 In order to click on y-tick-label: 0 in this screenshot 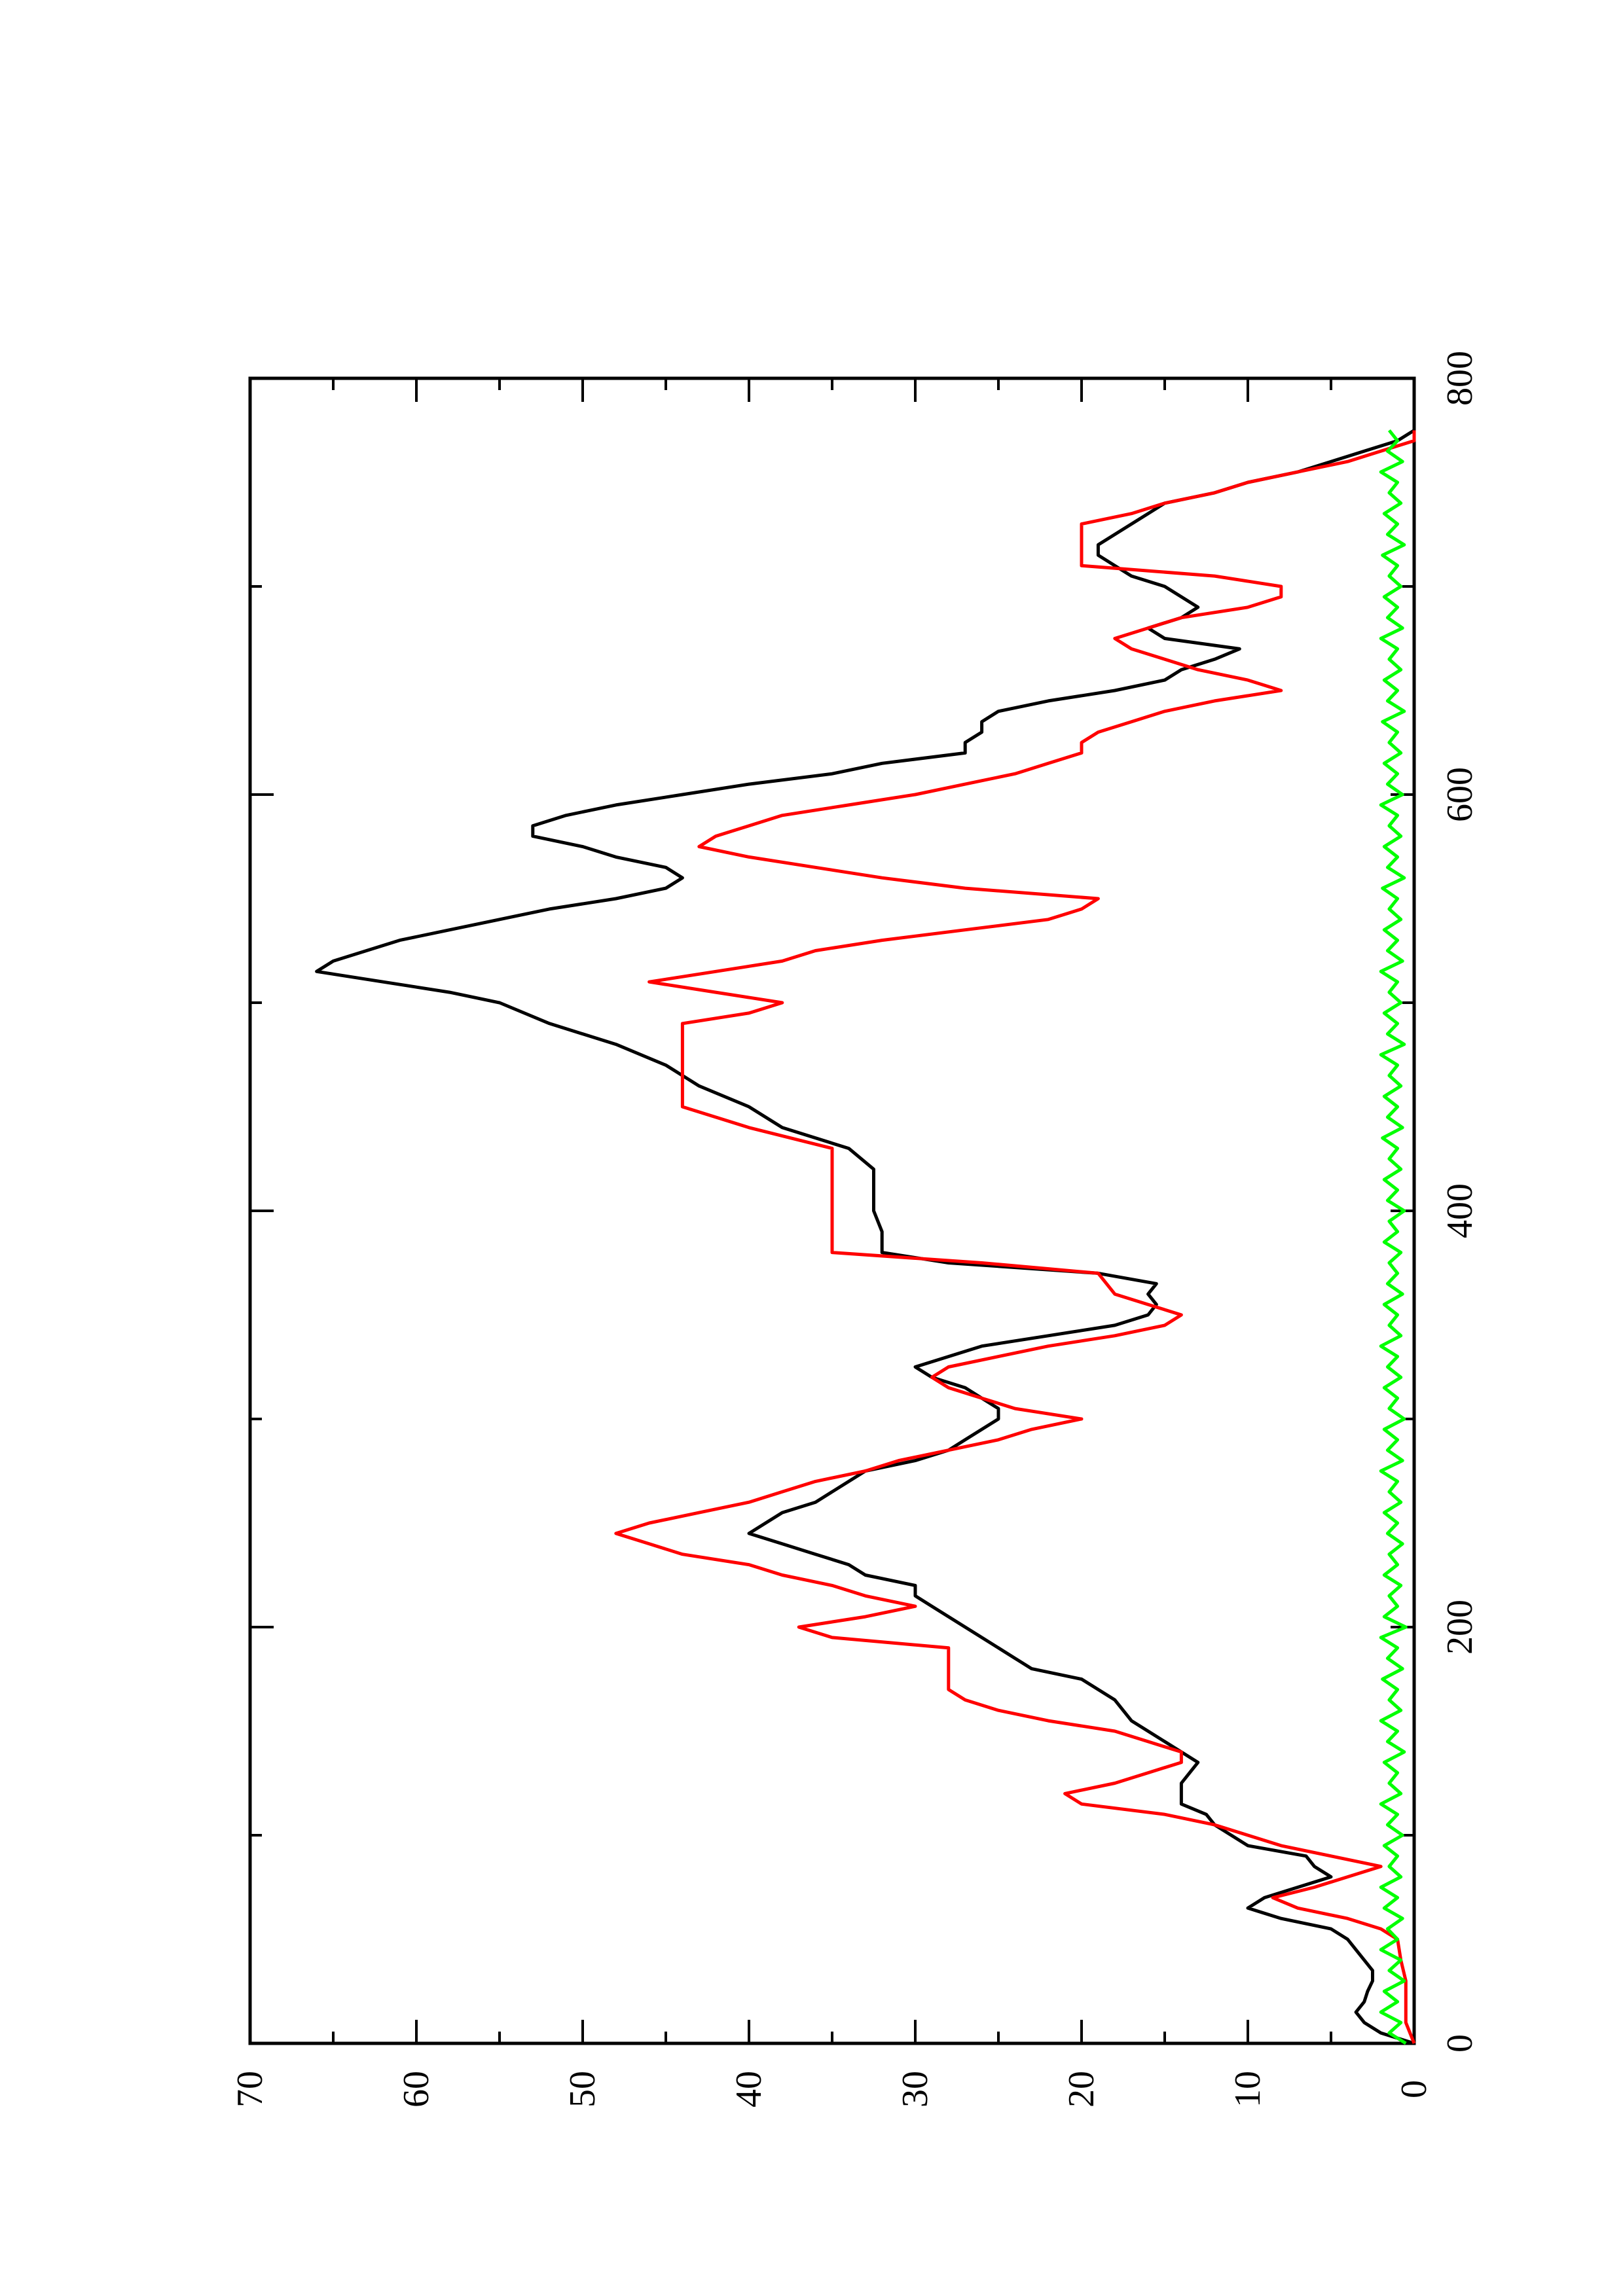, I will do `click(1414, 2089)`.